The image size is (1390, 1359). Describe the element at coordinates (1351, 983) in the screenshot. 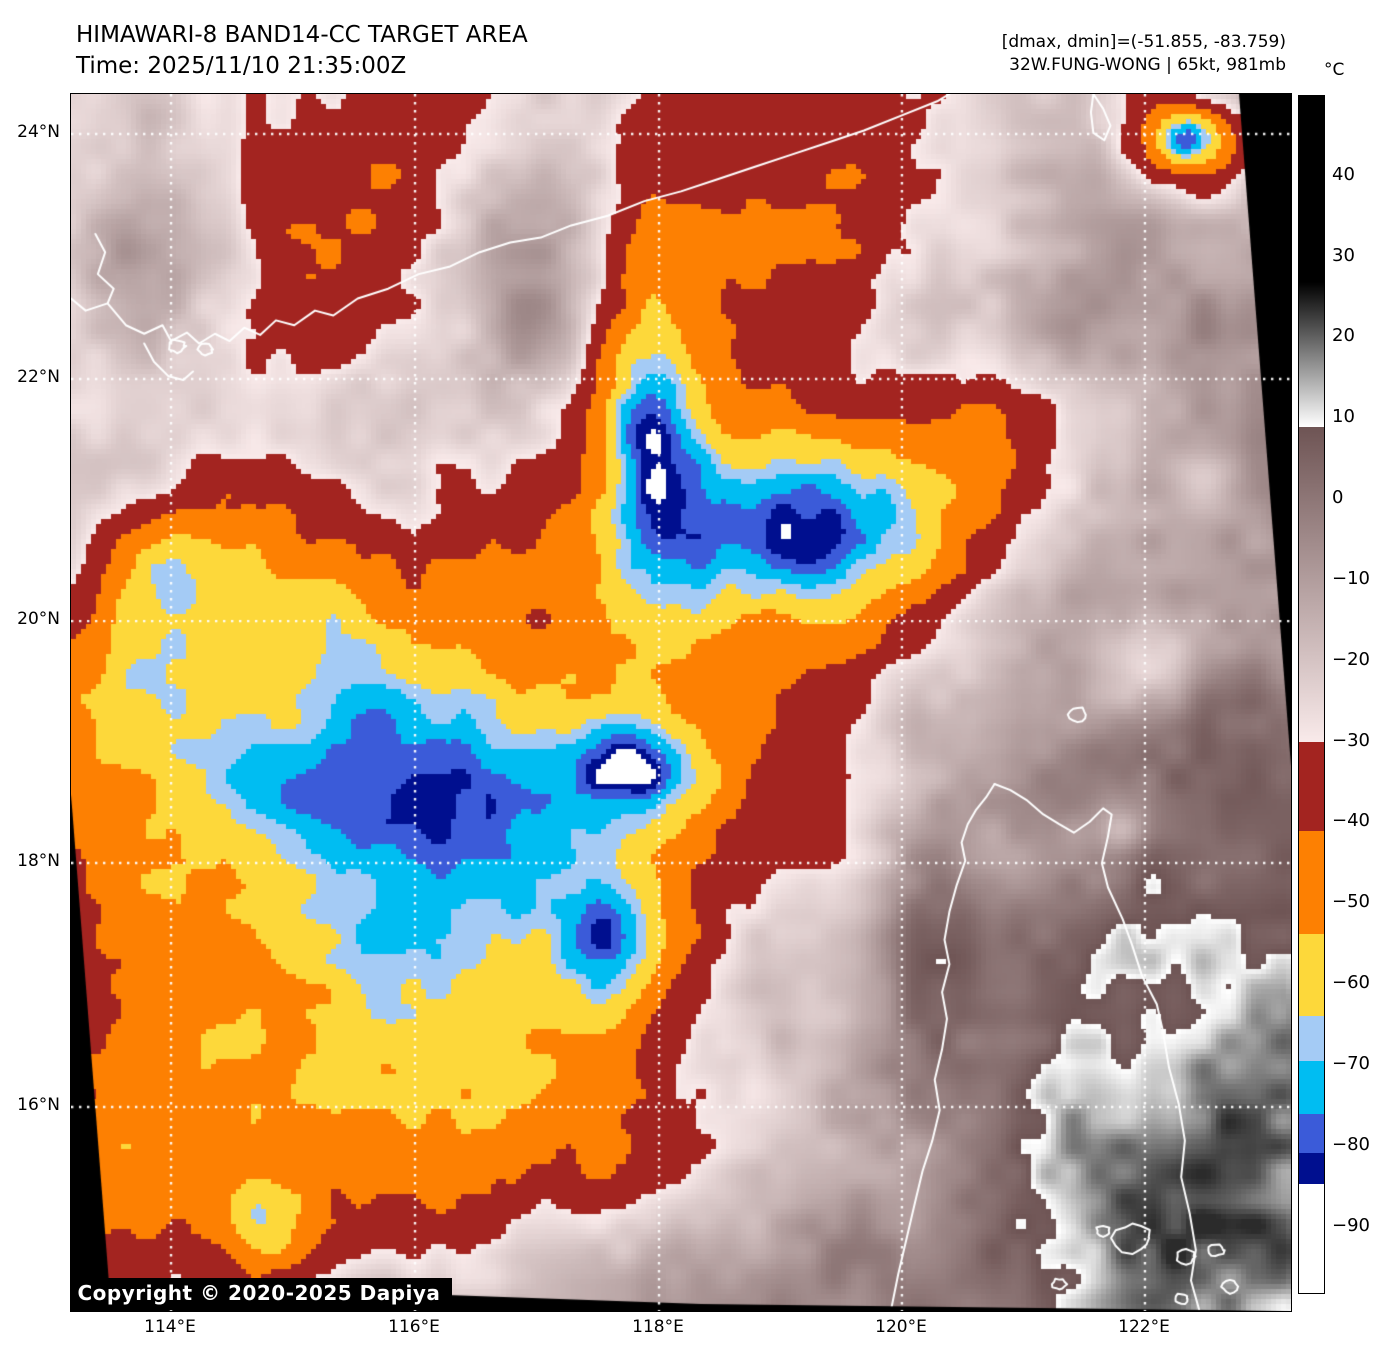

I see `colorbar-tick-label: −60` at that location.